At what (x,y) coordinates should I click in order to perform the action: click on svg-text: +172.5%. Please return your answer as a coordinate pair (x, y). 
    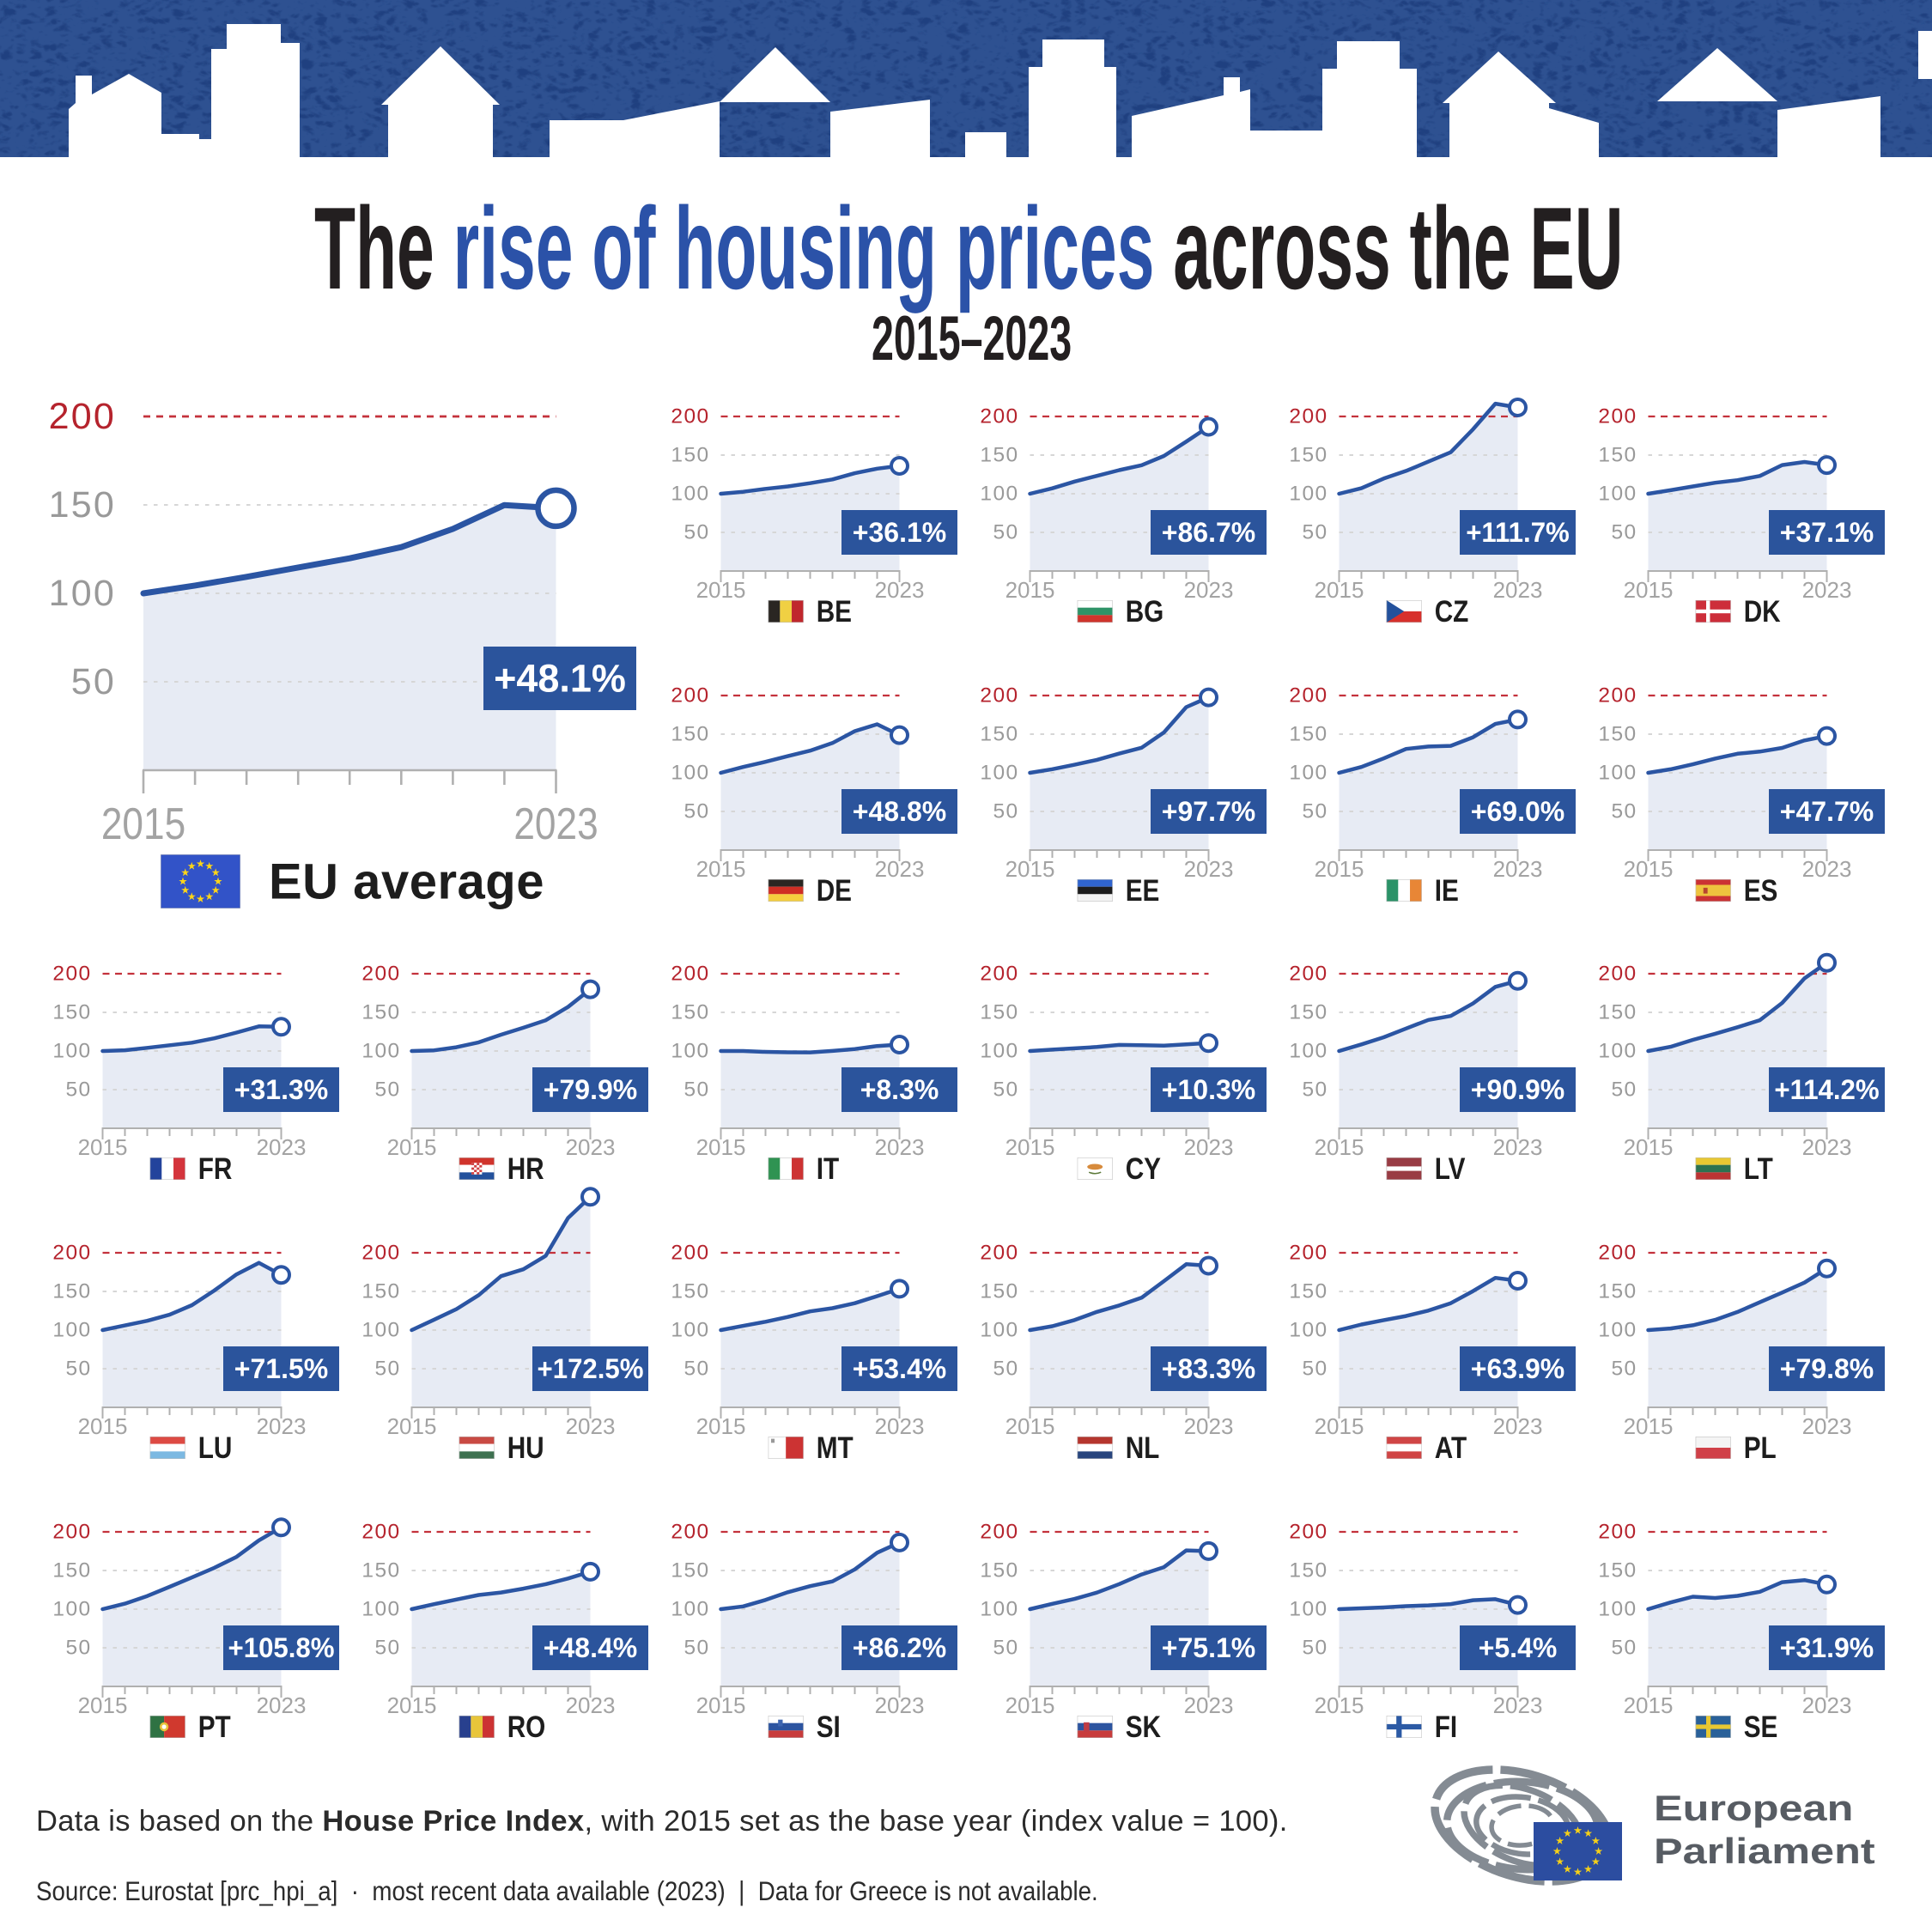
    Looking at the image, I should click on (590, 1368).